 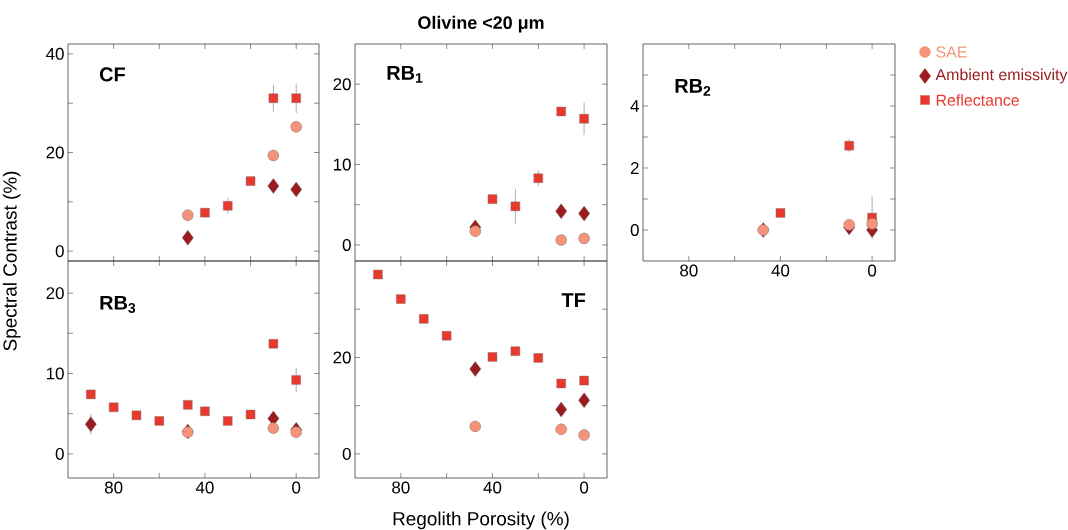 I want to click on y-axis-title: Spectral Contrast (%), so click(x=11, y=261).